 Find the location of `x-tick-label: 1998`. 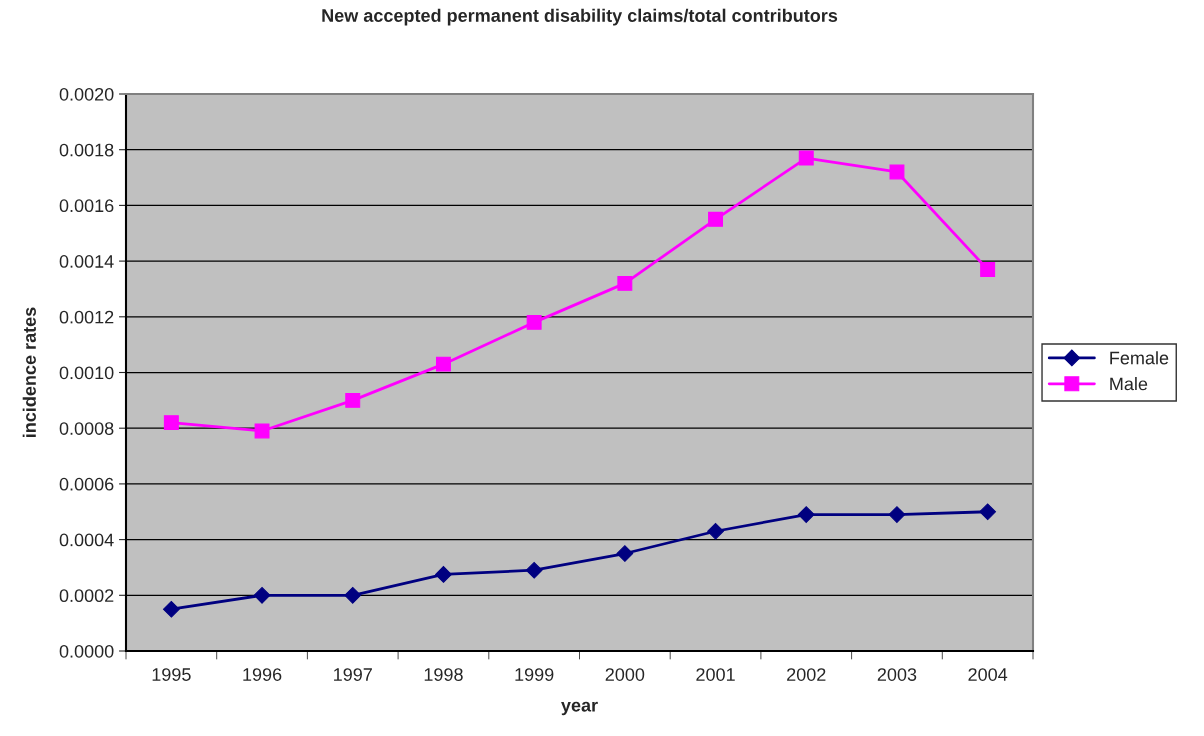

x-tick-label: 1998 is located at coordinates (443, 674).